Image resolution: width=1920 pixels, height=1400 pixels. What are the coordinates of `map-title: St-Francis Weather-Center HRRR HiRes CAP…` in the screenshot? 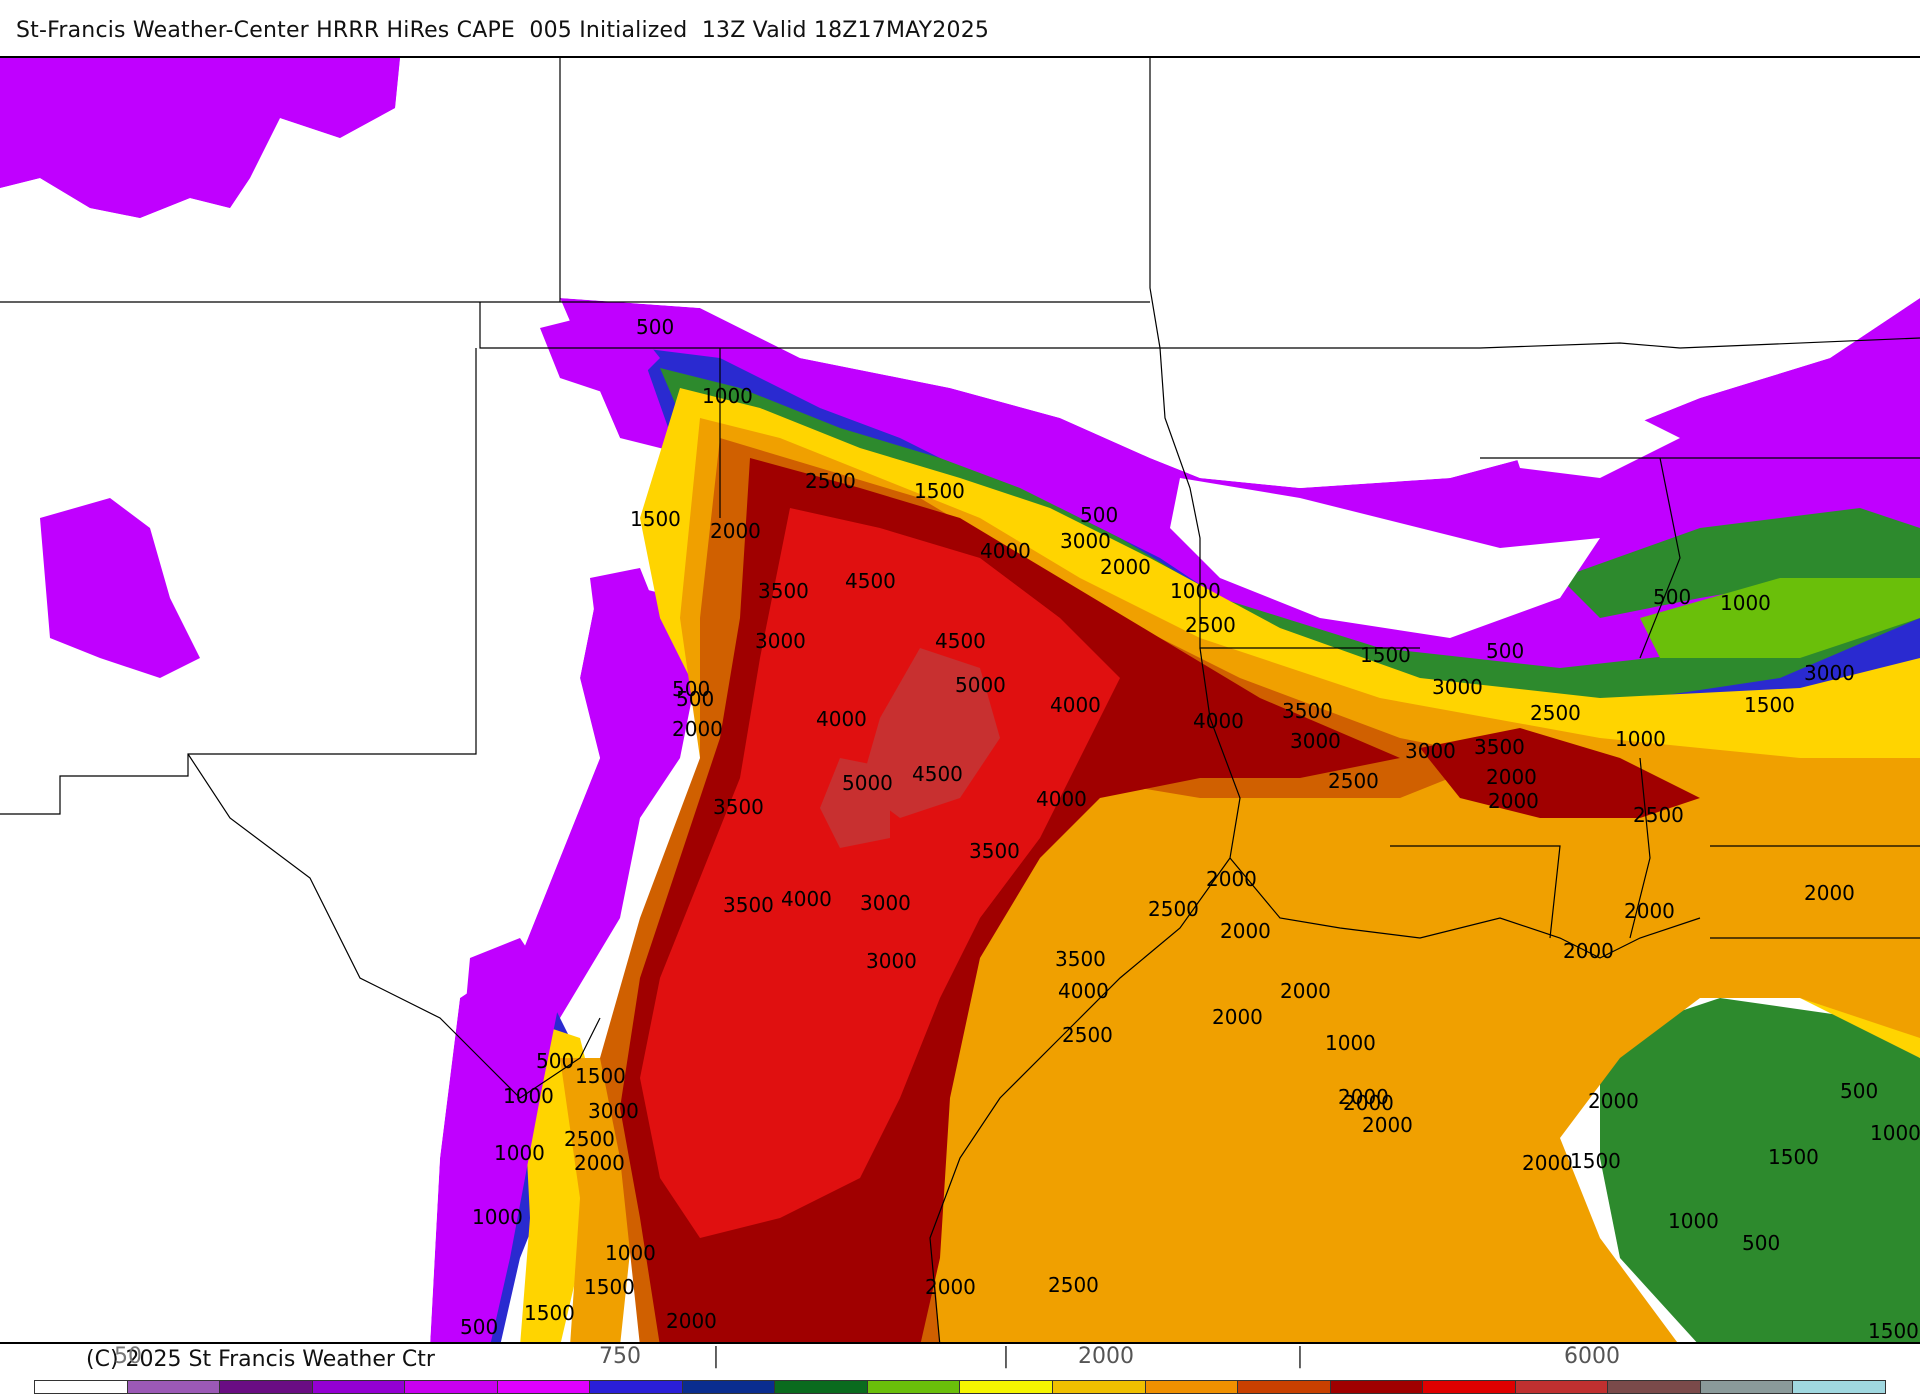 It's located at (503, 30).